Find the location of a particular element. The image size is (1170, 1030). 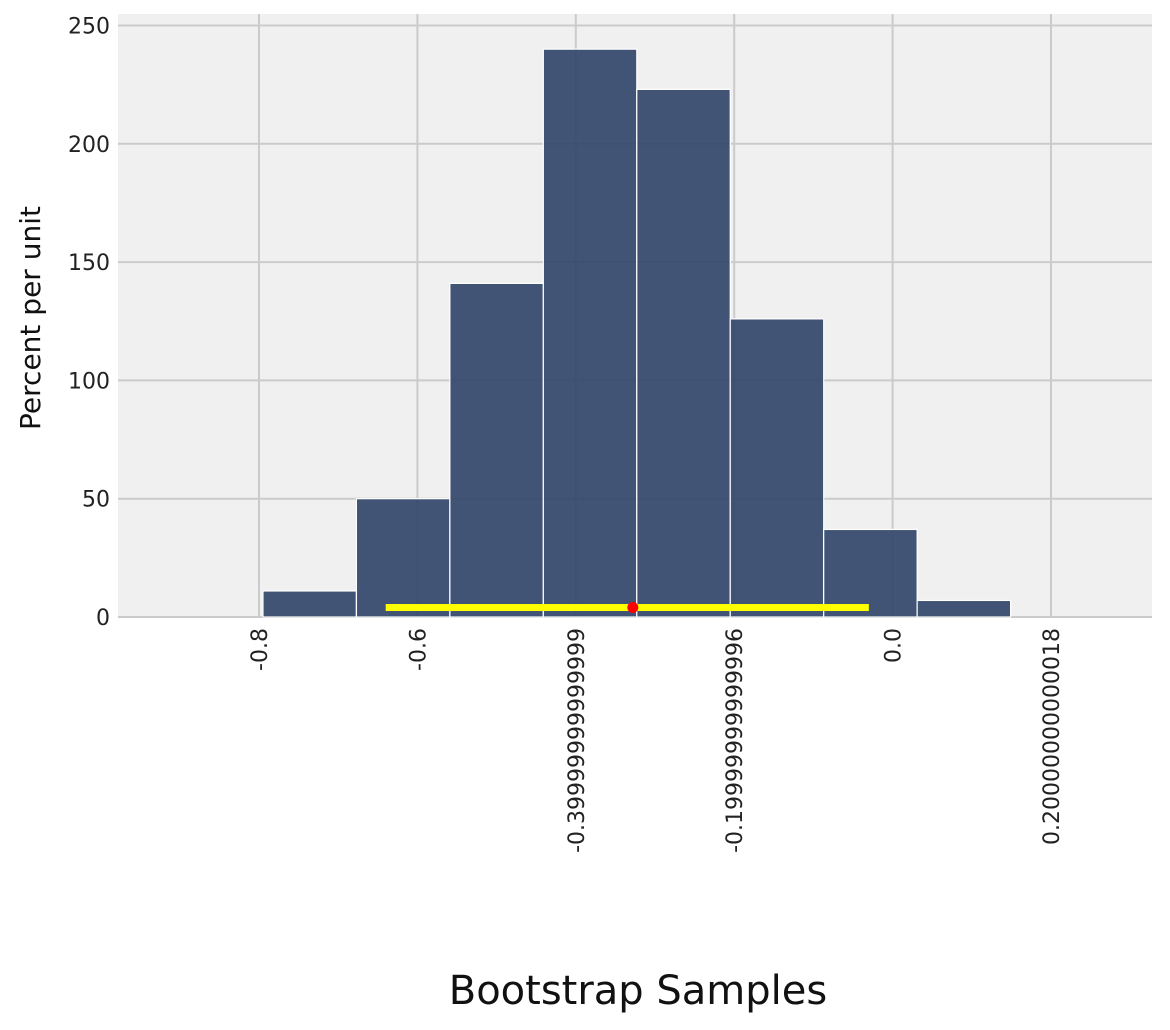

y-tick-label: 100 is located at coordinates (89, 381).